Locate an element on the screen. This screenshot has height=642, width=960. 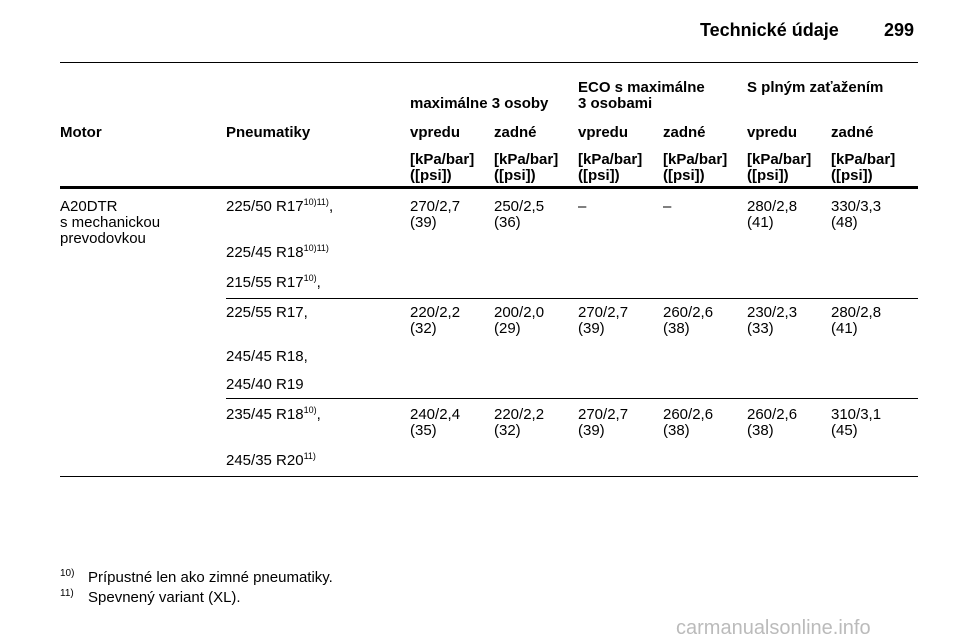
tire-cell: 225/55 R17, is located at coordinates (267, 313).